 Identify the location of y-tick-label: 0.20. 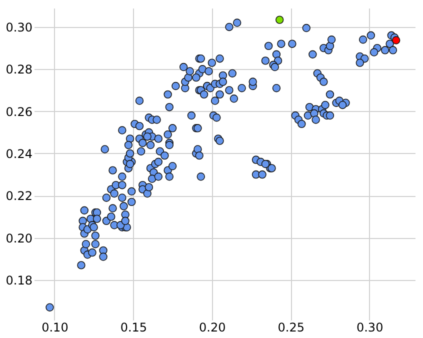
(19, 238).